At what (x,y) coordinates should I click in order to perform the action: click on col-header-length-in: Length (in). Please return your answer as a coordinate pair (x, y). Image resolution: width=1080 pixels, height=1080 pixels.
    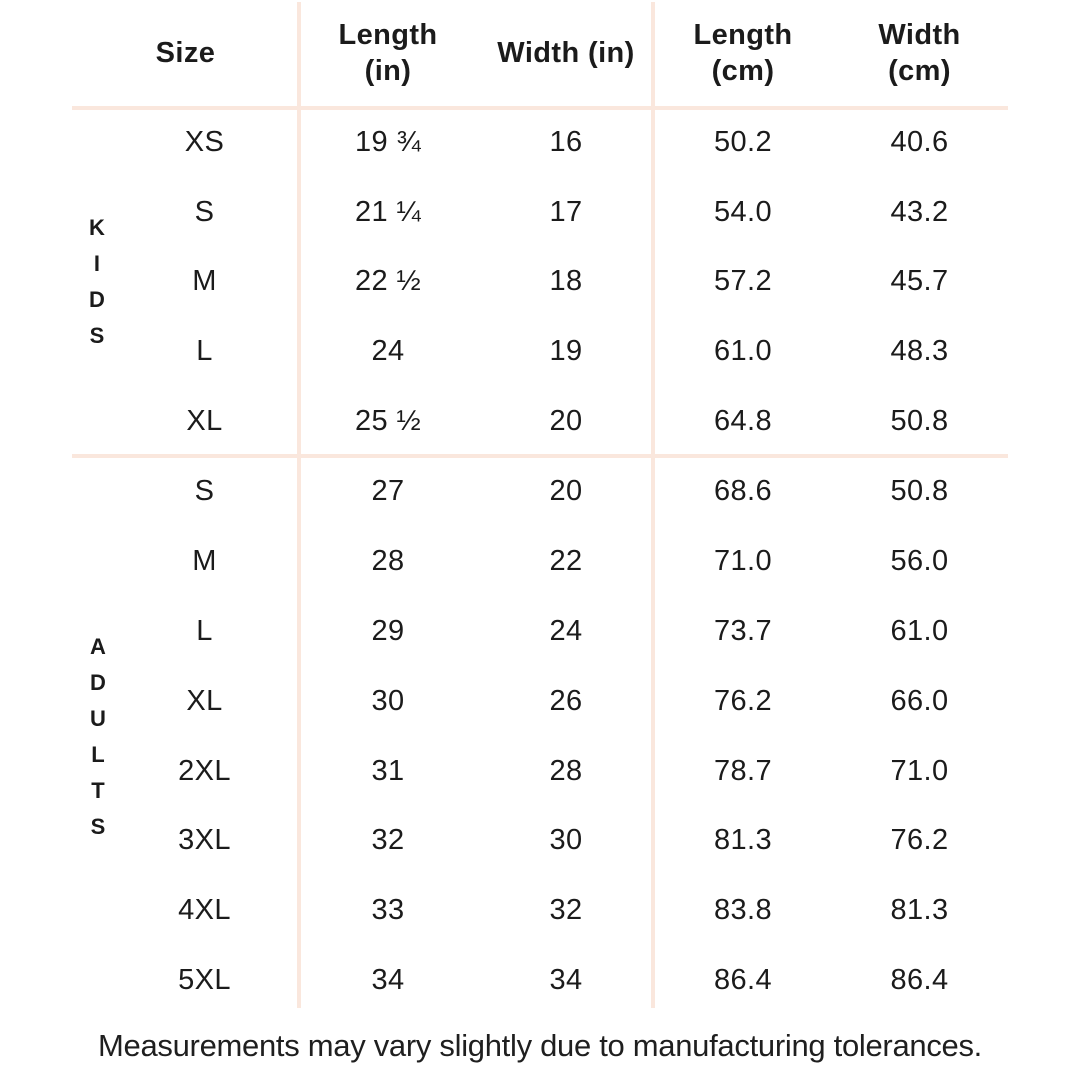
    Looking at the image, I should click on (388, 53).